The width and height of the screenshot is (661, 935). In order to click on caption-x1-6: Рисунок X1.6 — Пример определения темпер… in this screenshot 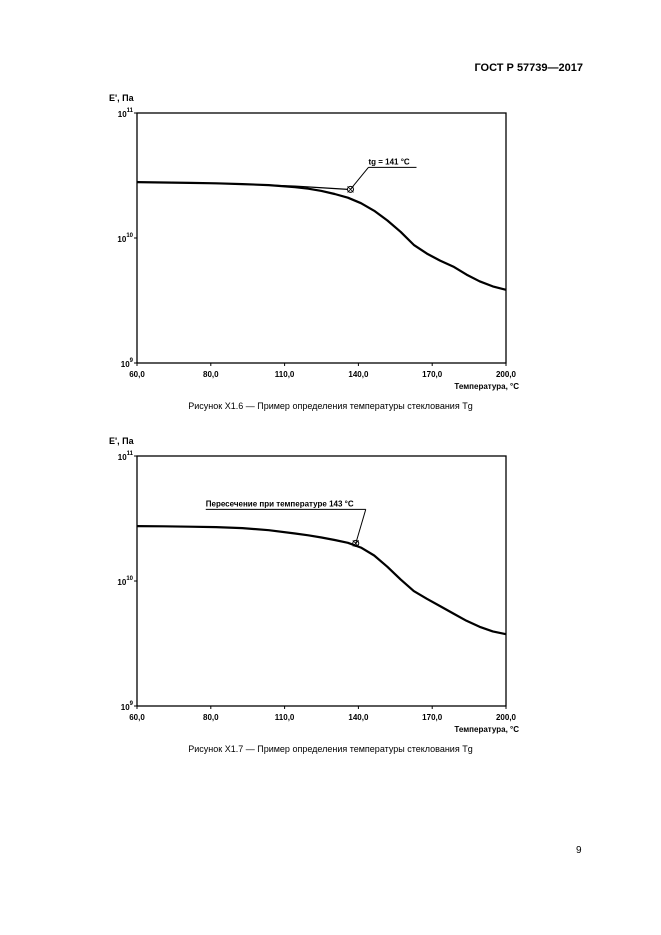, I will do `click(330, 406)`.